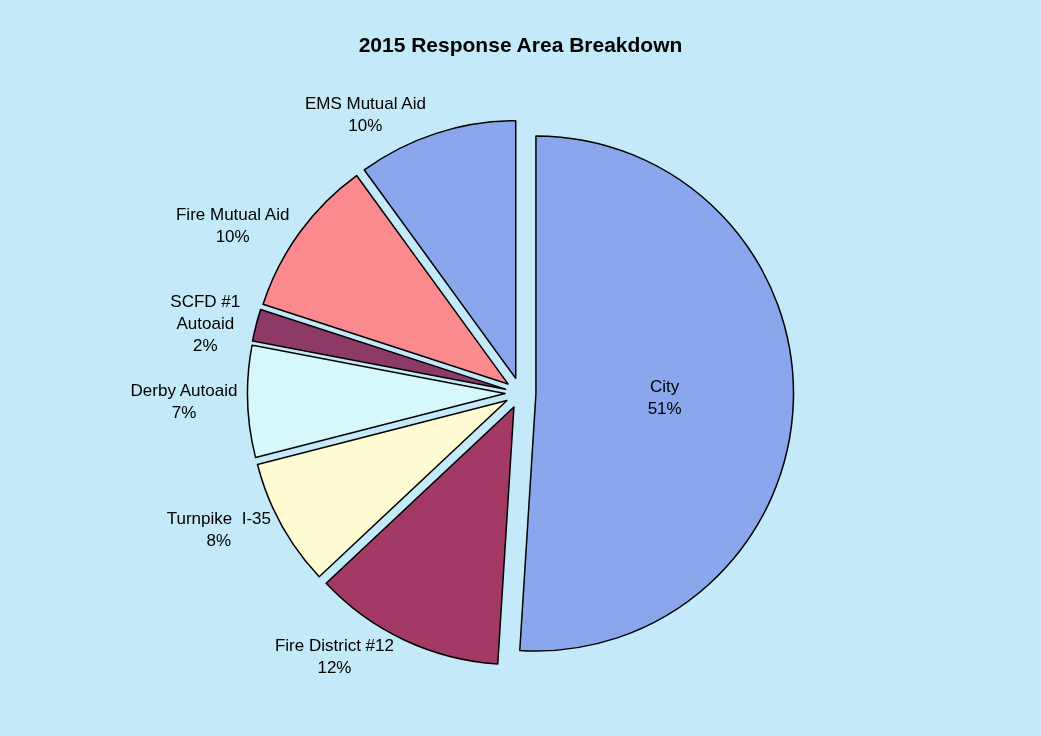 This screenshot has width=1041, height=736. What do you see at coordinates (334, 646) in the screenshot?
I see `slice-label: Fire District #12` at bounding box center [334, 646].